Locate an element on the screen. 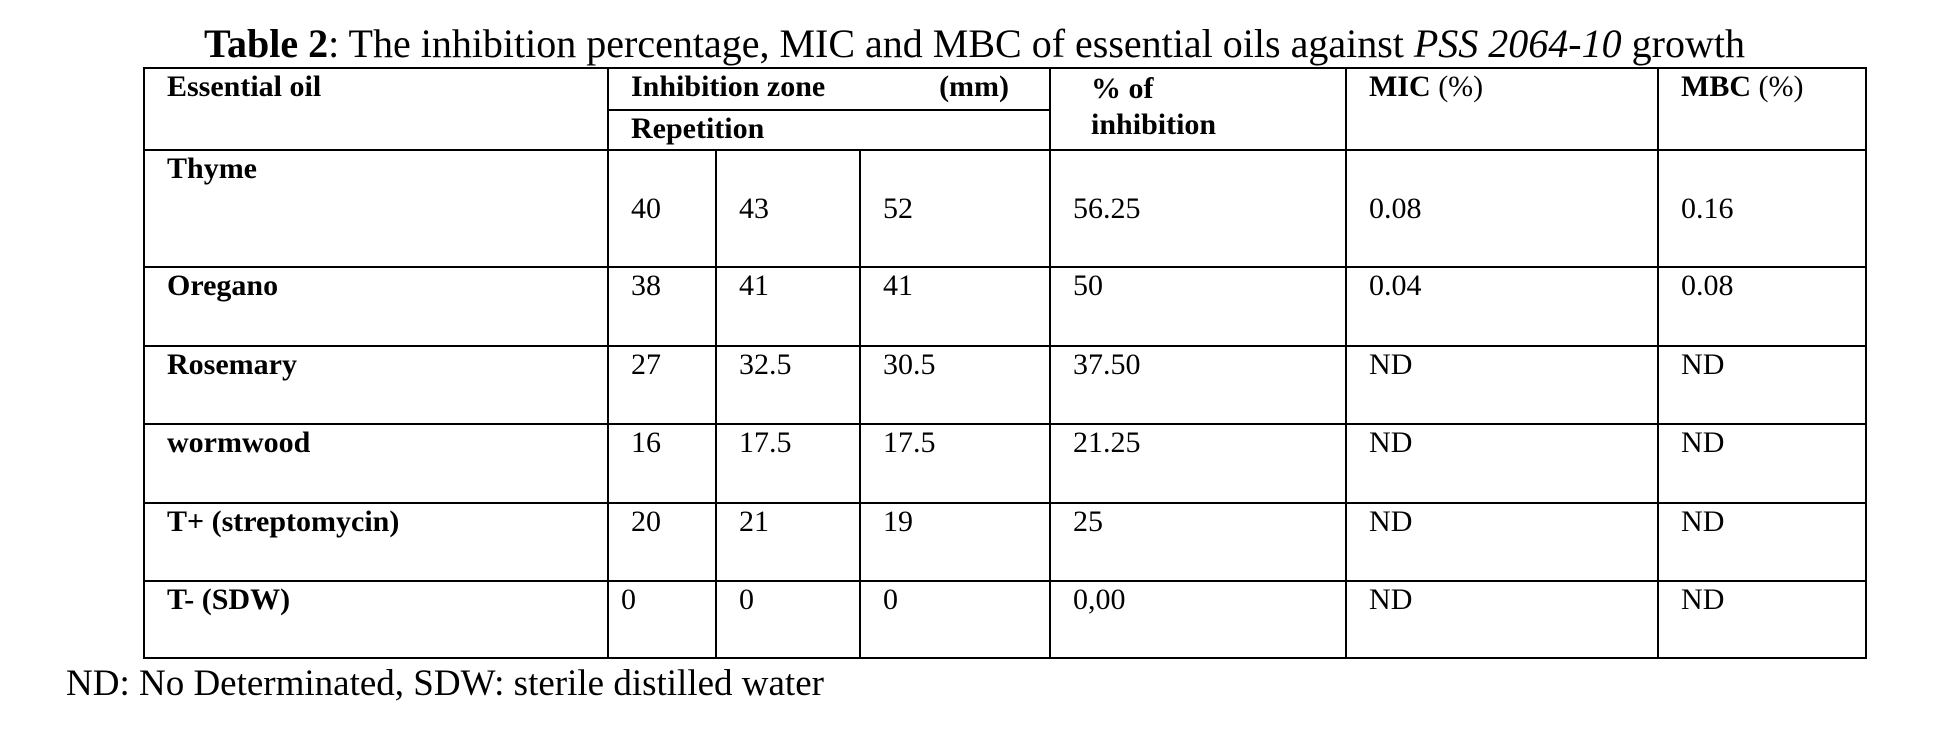 The height and width of the screenshot is (745, 1949). pct-inhibition: 0,00 is located at coordinates (1198, 619).